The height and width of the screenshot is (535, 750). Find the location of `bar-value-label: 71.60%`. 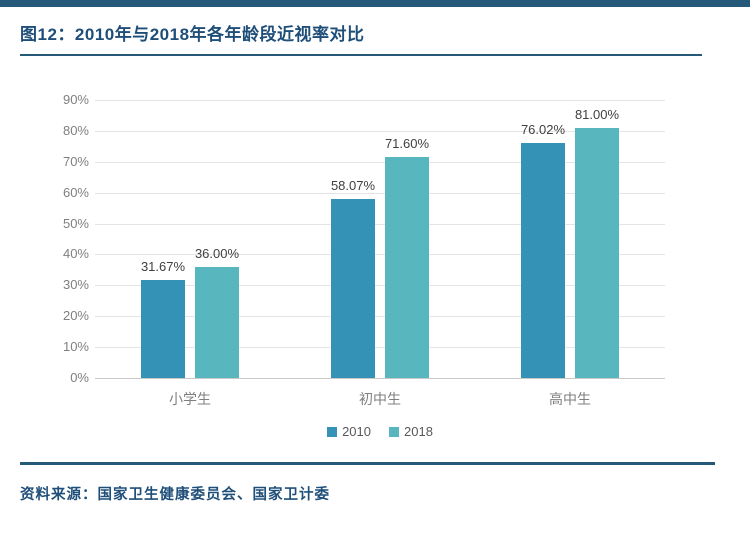

bar-value-label: 71.60% is located at coordinates (407, 143).